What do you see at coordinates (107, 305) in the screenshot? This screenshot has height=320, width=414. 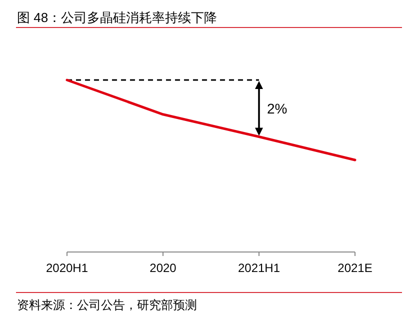 I see `annotation: 资料来源：公司公告，研究部预测` at bounding box center [107, 305].